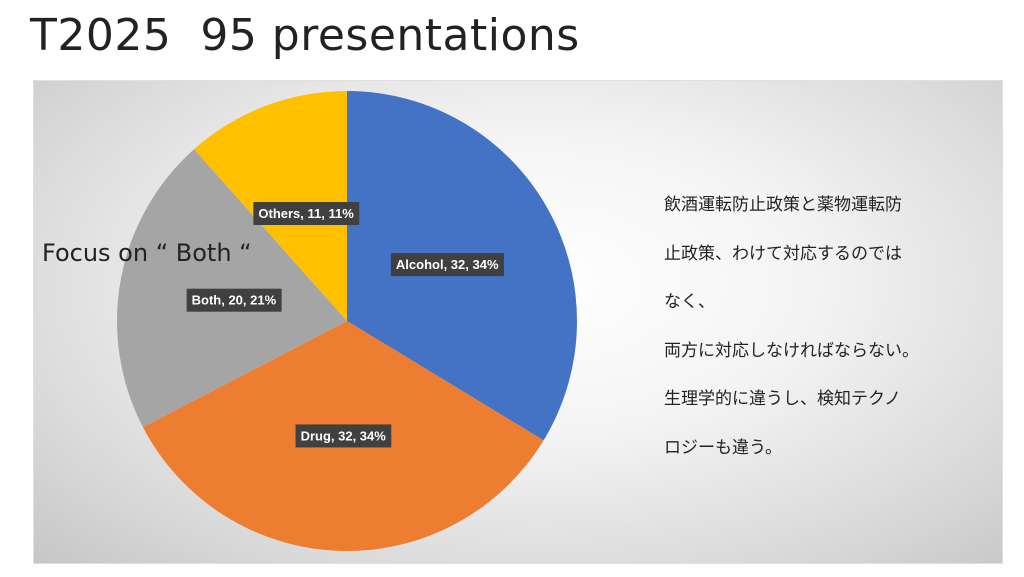  I want to click on note-line: なく、, so click(689, 302).